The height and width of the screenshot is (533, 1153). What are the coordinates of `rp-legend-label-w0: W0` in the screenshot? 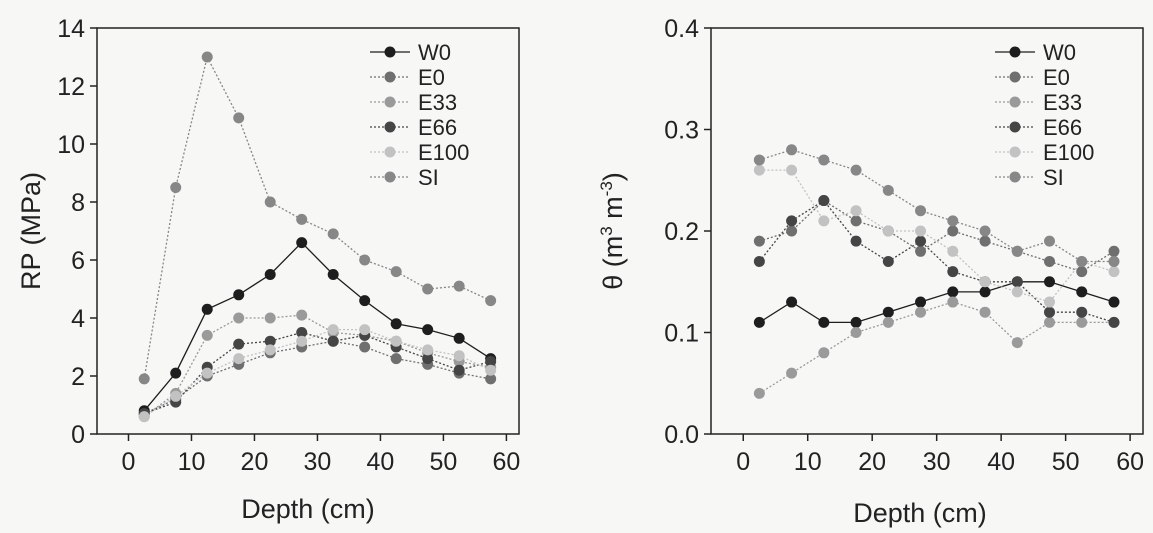 It's located at (434, 52).